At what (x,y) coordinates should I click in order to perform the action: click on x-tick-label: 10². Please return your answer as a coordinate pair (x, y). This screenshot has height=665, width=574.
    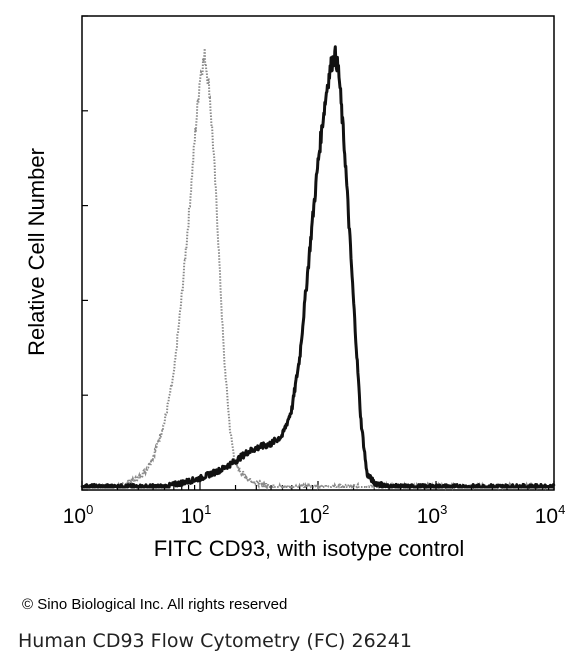
    Looking at the image, I should click on (314, 515).